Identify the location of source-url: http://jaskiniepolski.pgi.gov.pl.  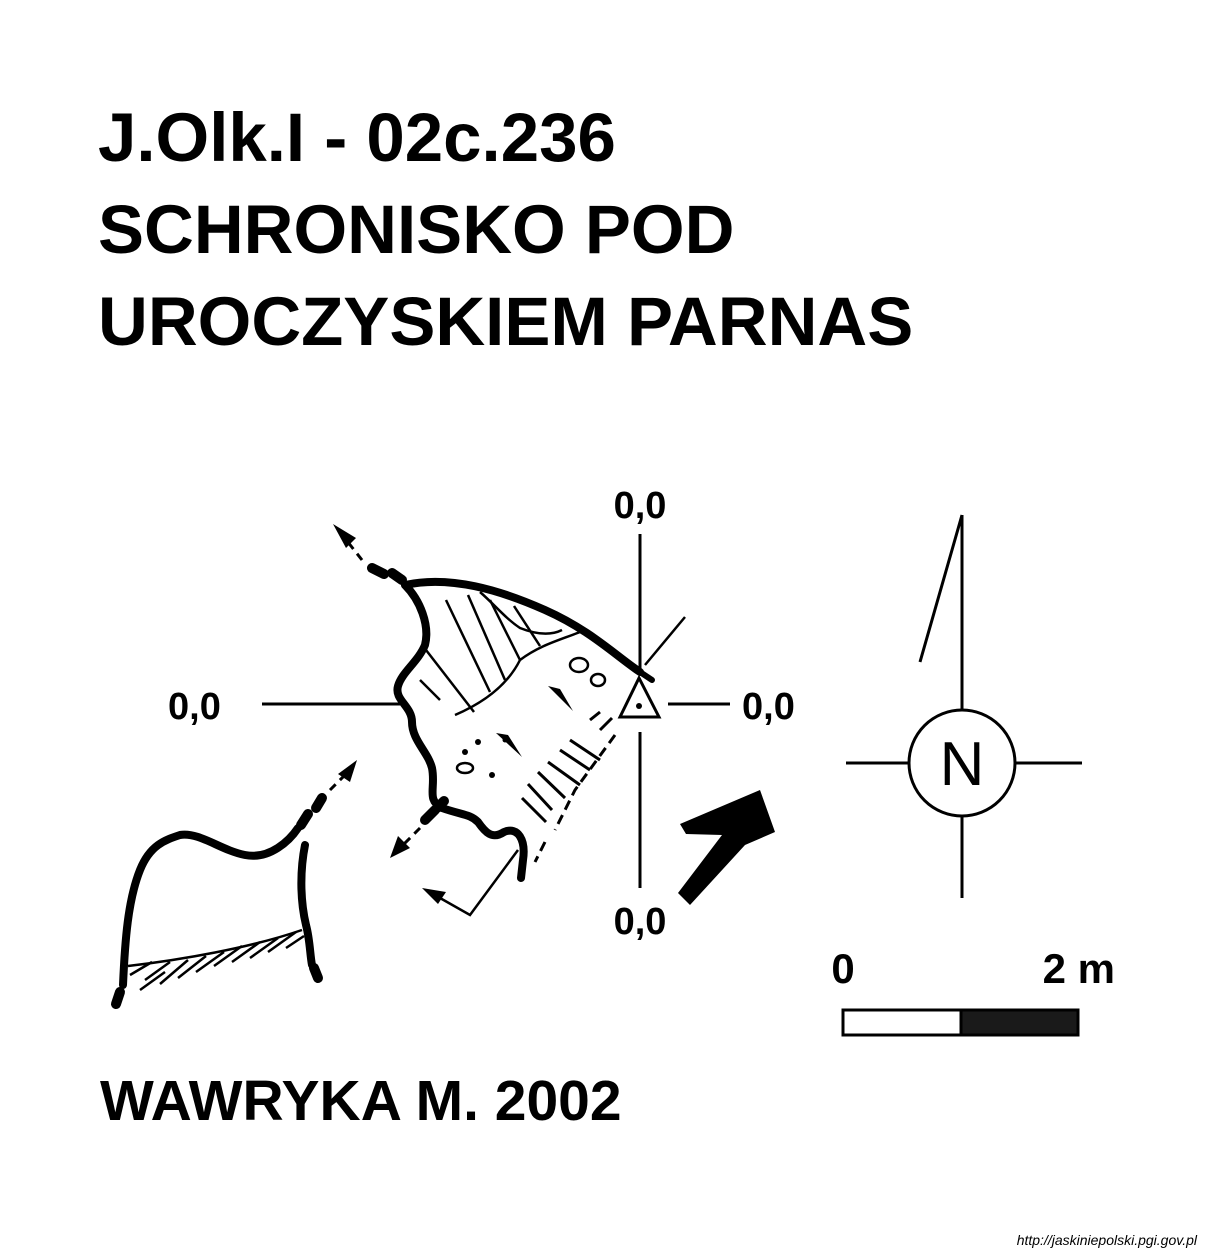
(1106, 1240).